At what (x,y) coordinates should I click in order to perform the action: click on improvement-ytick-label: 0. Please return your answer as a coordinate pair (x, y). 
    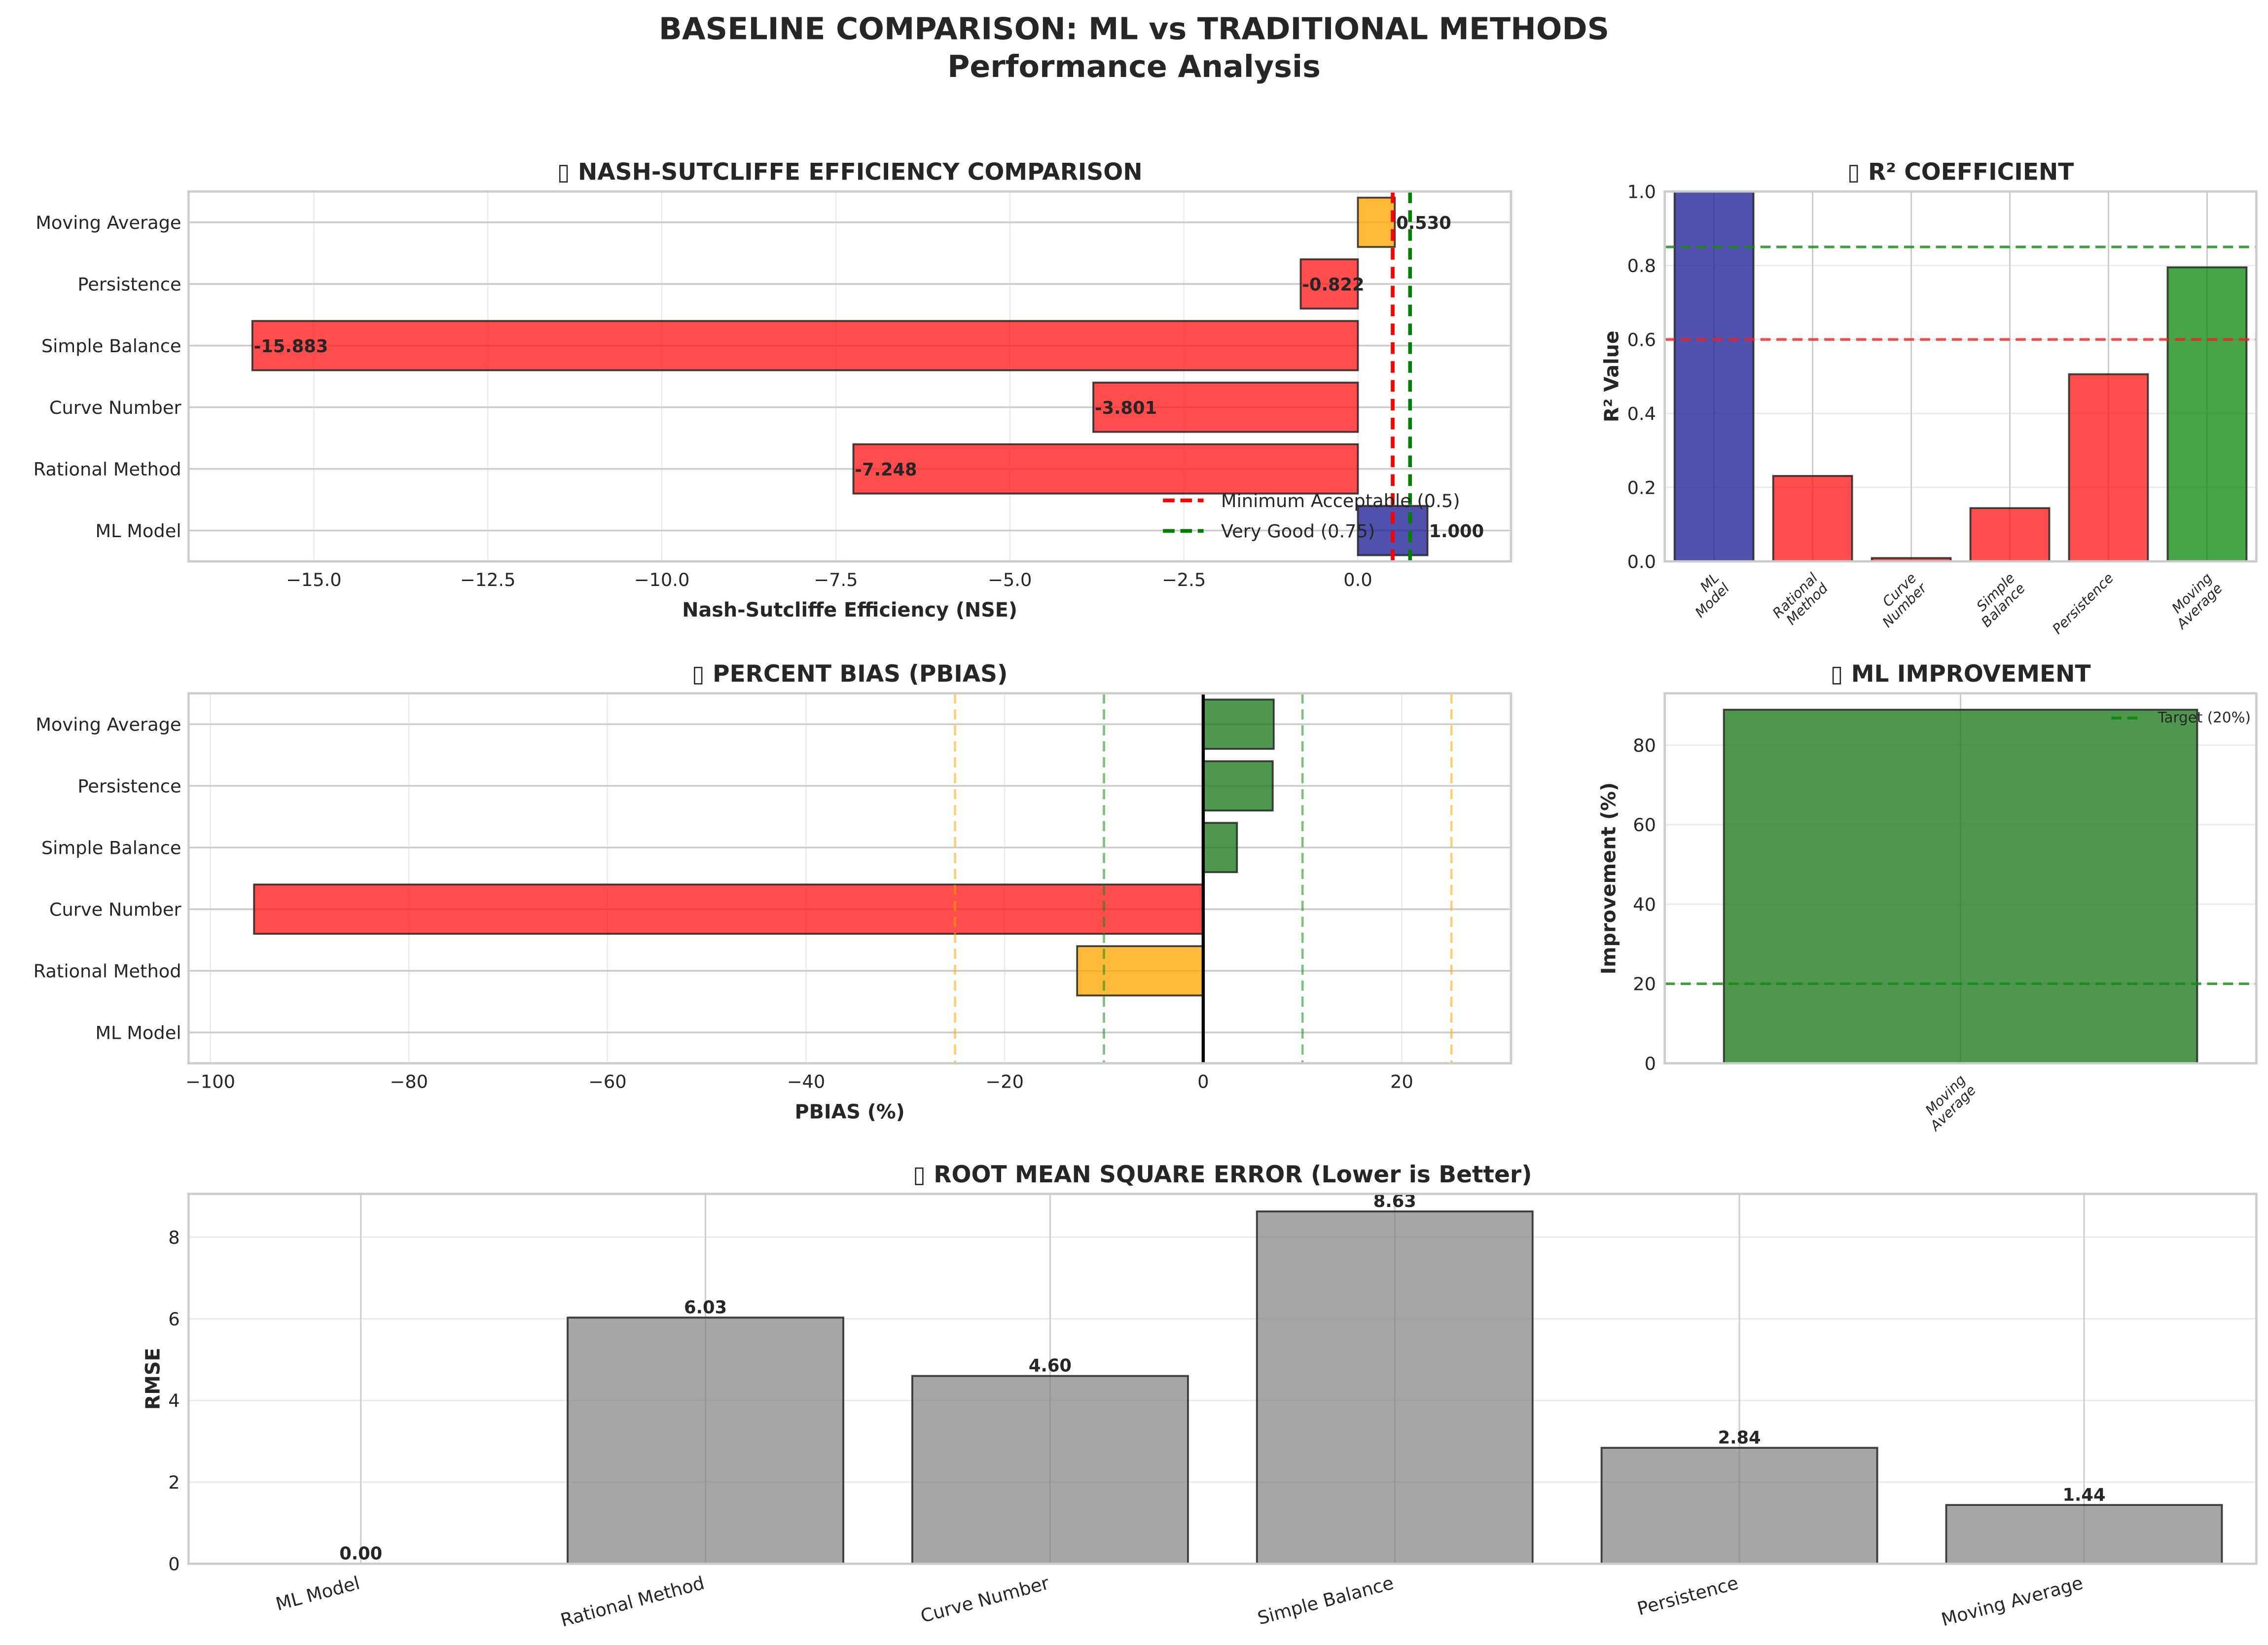
    Looking at the image, I should click on (1650, 1063).